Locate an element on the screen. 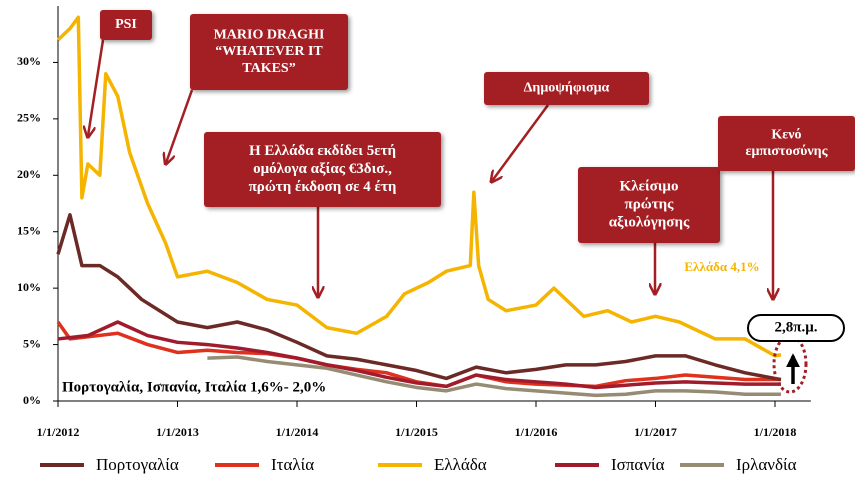  y-tick-label: 20% is located at coordinates (29, 174).